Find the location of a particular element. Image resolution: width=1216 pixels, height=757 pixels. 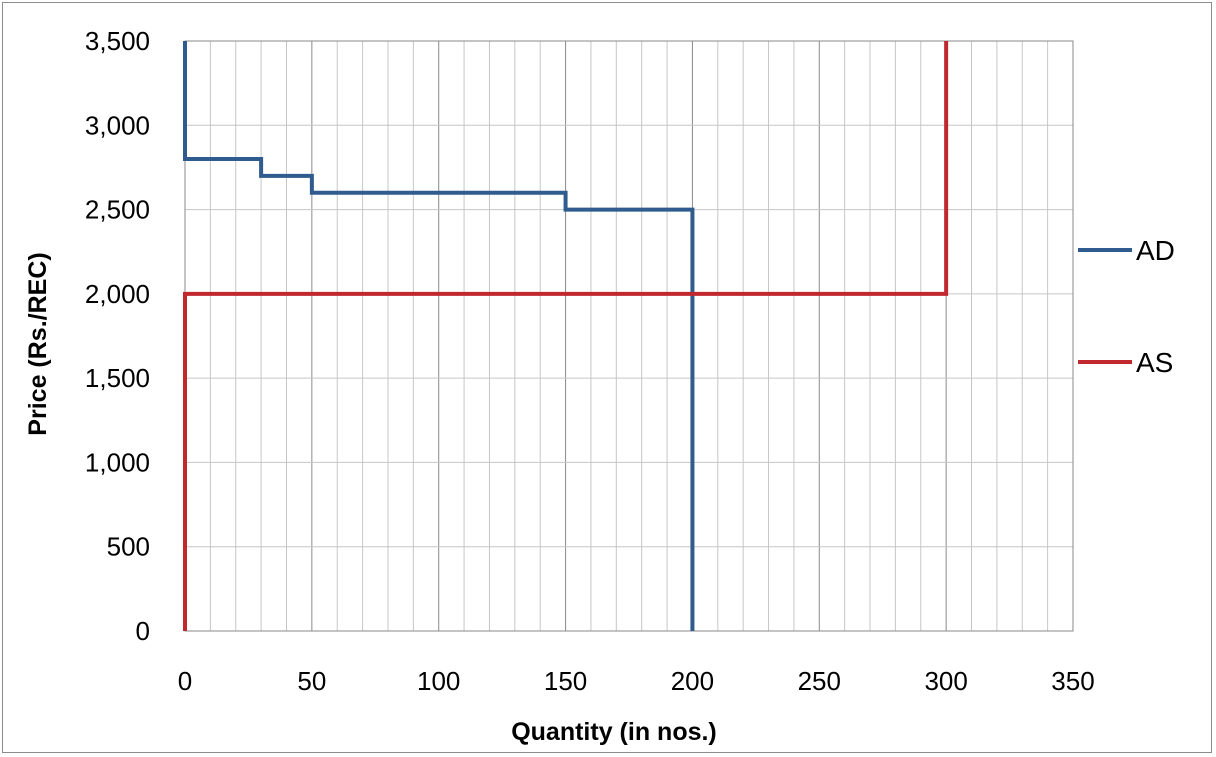

x-tick-label: 150 is located at coordinates (565, 681).